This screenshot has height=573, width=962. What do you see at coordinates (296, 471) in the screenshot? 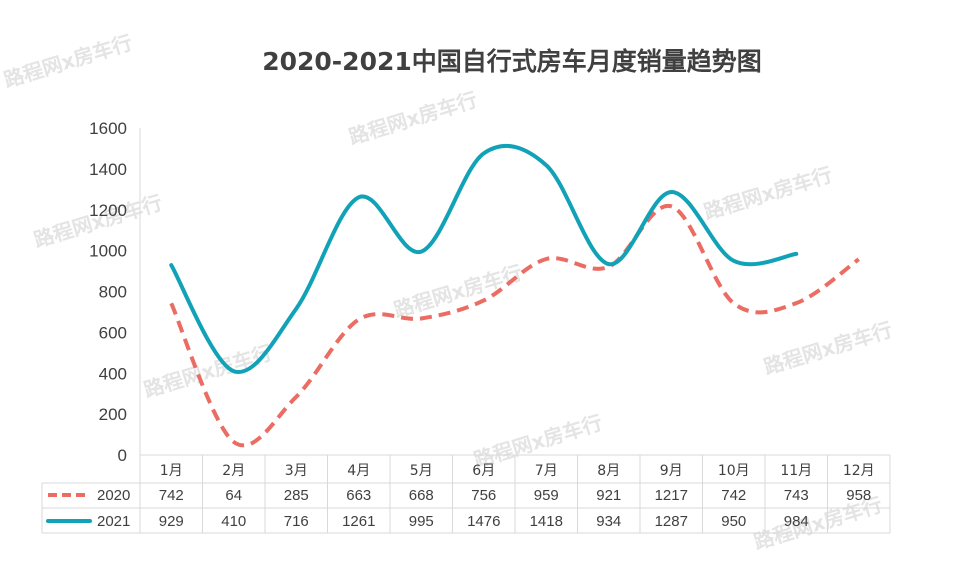
I see `x-tick-label: 3月` at bounding box center [296, 471].